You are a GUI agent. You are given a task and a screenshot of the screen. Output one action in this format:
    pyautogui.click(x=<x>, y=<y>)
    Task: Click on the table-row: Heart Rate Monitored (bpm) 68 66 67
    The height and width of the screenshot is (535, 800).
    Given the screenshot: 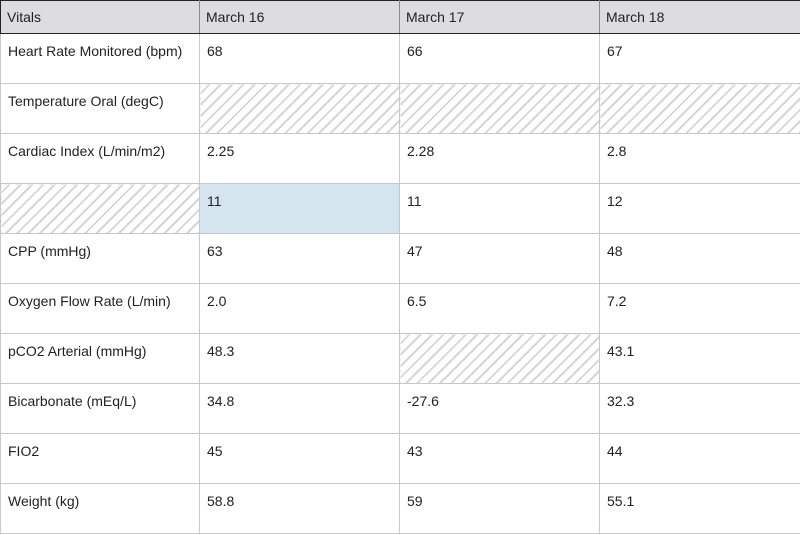 What is the action you would take?
    pyautogui.click(x=400, y=58)
    